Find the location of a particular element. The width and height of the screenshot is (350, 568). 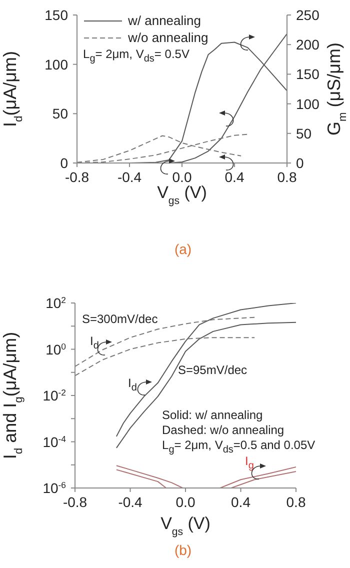

legend-label: w/o annealing is located at coordinates (168, 37).